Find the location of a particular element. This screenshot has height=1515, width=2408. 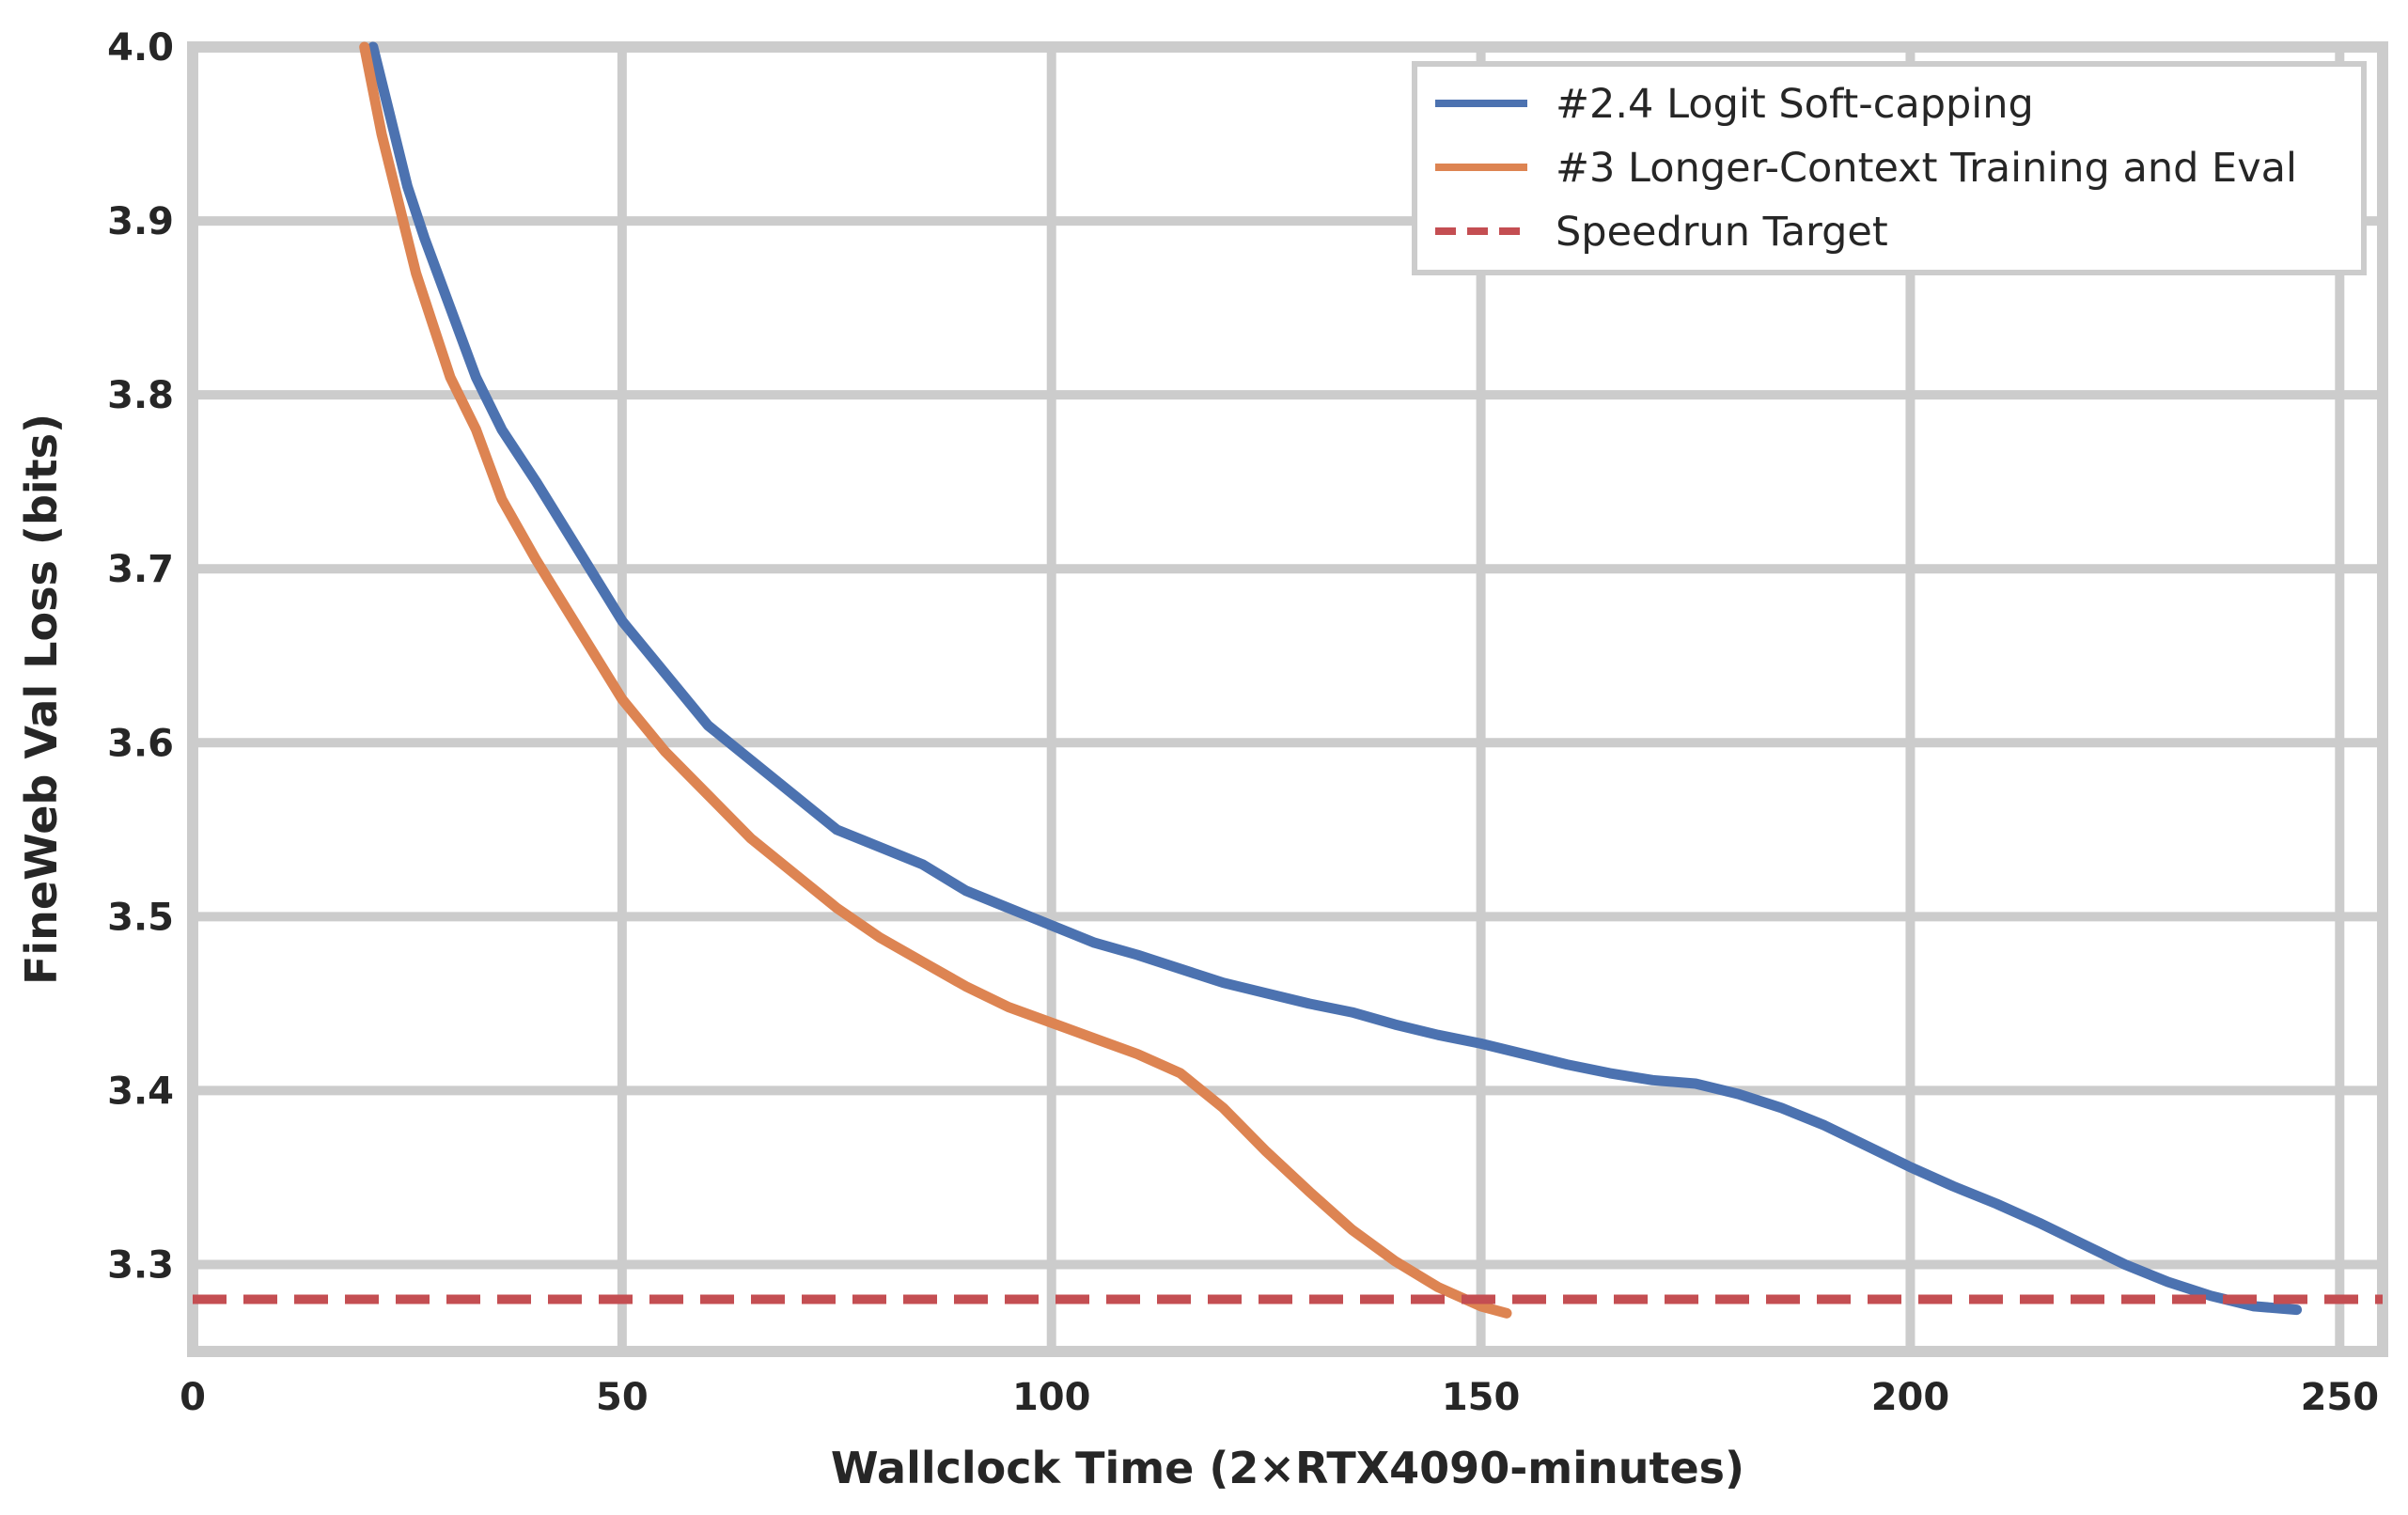

y-tick-label: 4.0 is located at coordinates (140, 48).